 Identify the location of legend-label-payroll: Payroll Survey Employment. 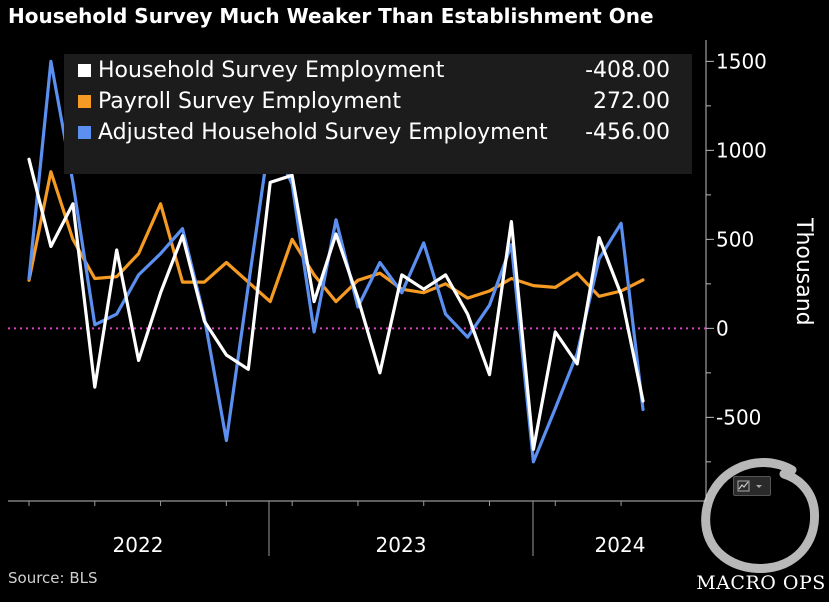
(249, 101).